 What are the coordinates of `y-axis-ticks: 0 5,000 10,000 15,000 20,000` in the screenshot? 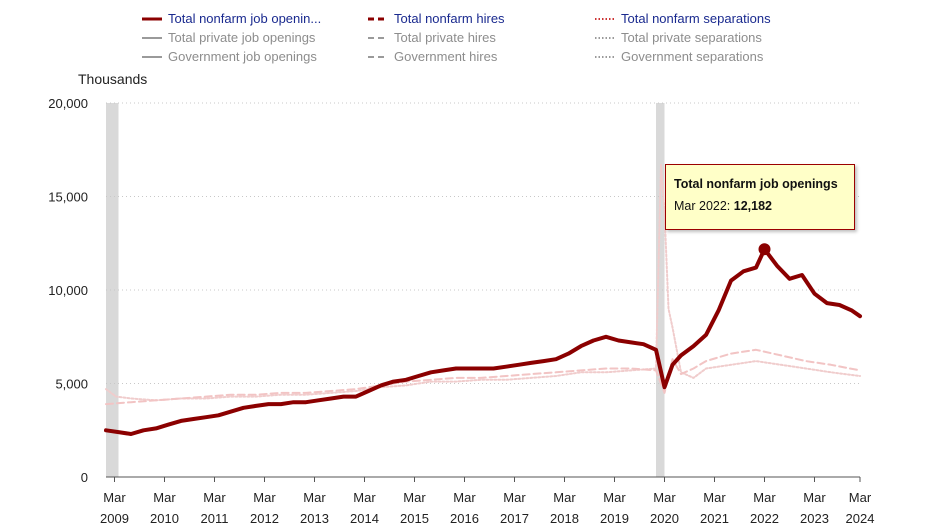 It's located at (68, 290).